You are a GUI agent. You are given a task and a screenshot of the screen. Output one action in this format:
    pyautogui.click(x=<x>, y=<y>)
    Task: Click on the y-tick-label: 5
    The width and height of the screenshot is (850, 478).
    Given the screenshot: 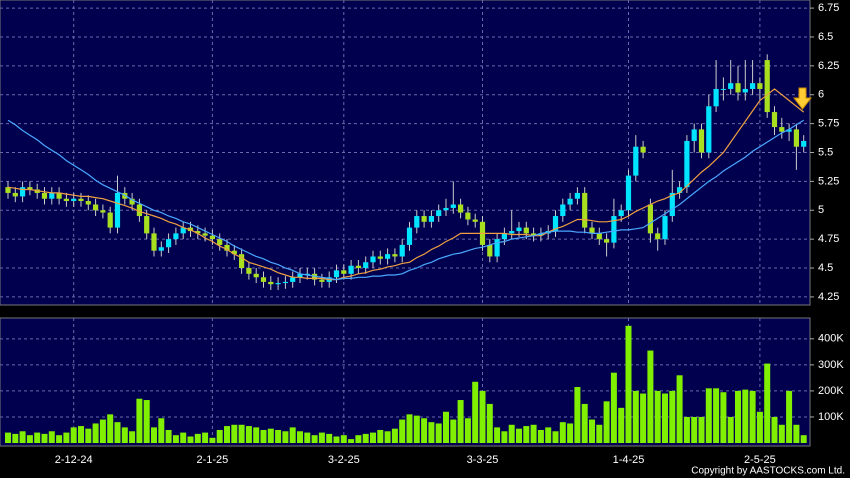 What is the action you would take?
    pyautogui.click(x=821, y=210)
    